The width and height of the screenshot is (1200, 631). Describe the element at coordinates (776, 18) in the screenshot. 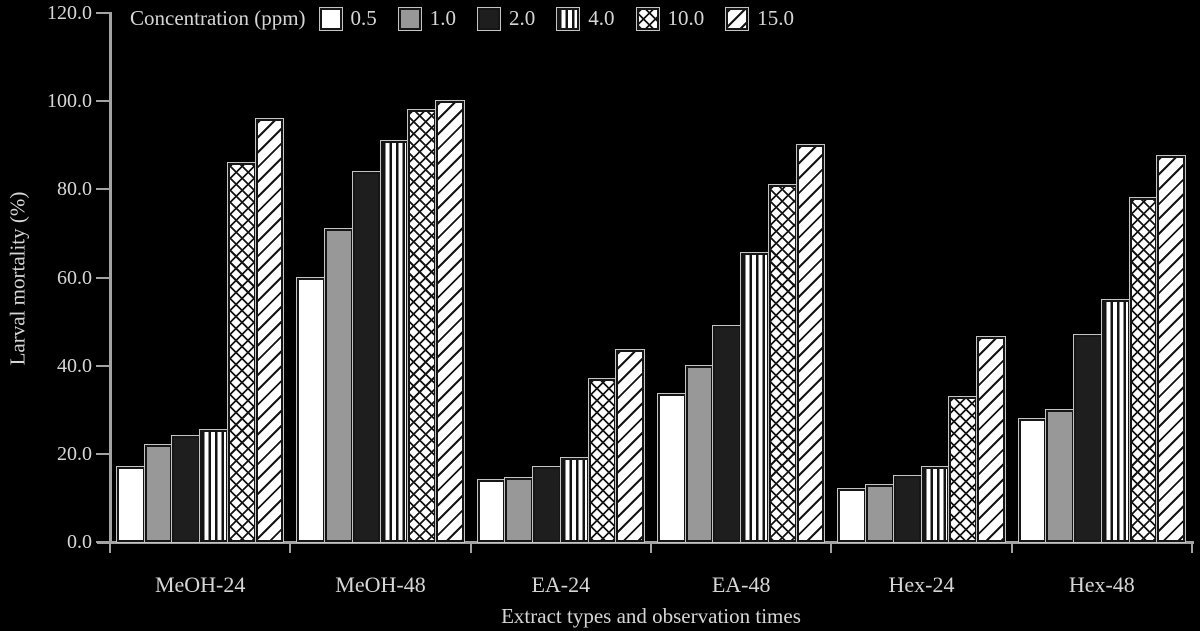

I see `legend-label: 15.0` at that location.